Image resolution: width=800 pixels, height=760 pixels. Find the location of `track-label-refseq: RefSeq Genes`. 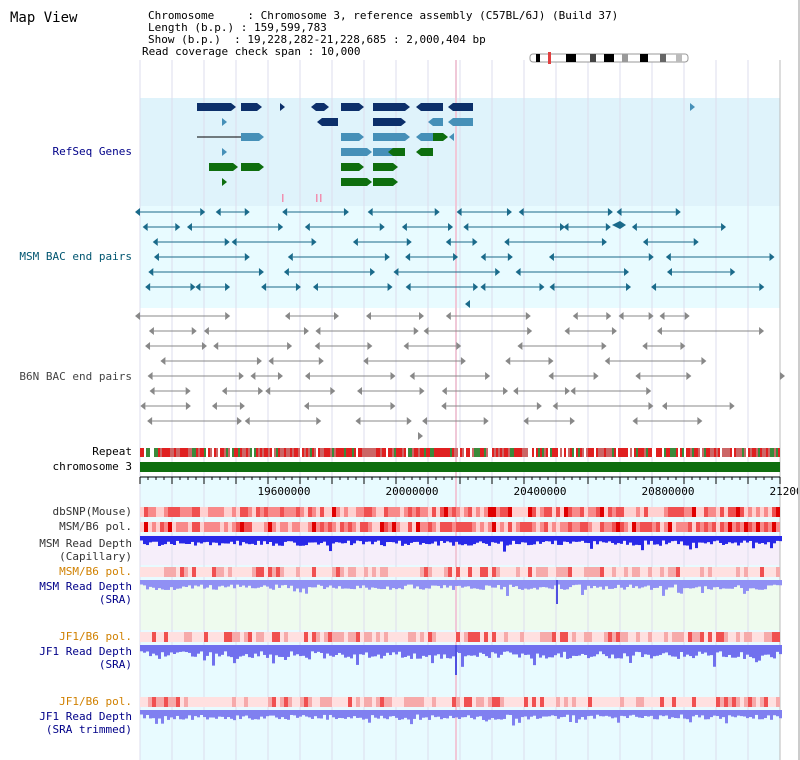

track-label-refseq: RefSeq Genes is located at coordinates (92, 151).